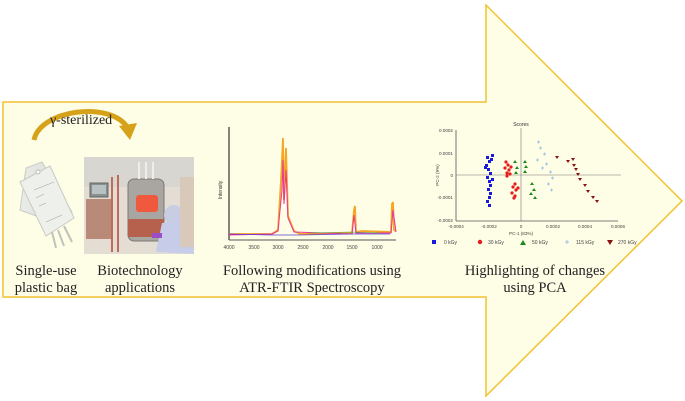  Describe the element at coordinates (536, 226) in the screenshot. I see `pca-x-ticks: -0.0004 -0.0002 0 0.0002 0.0004 0.0006` at that location.